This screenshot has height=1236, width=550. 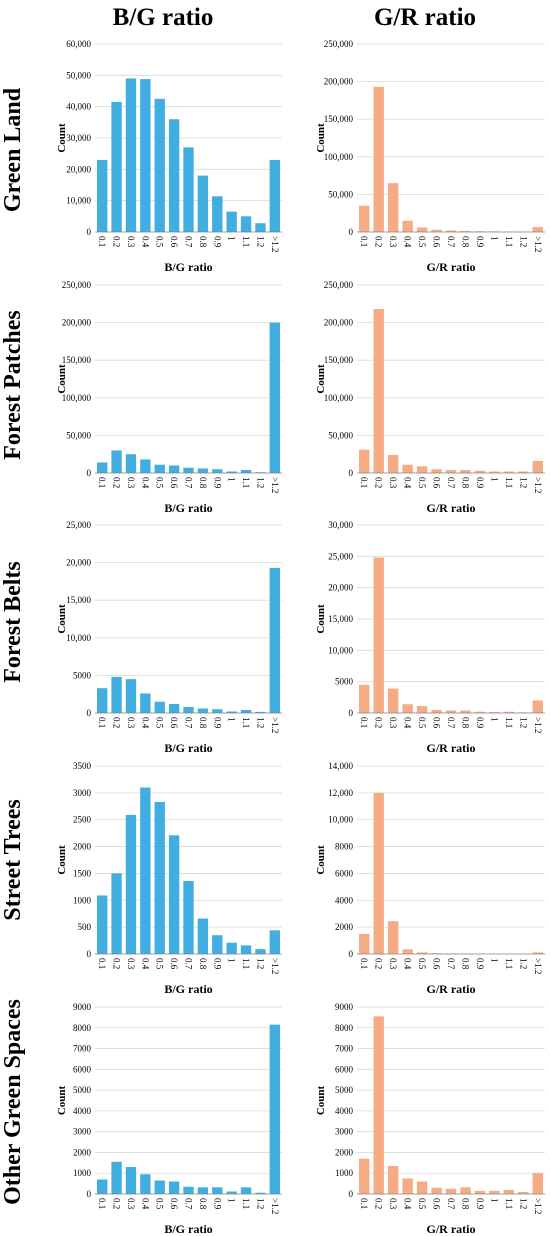 What do you see at coordinates (340, 793) in the screenshot?
I see `y-tick-label: 12,000` at bounding box center [340, 793].